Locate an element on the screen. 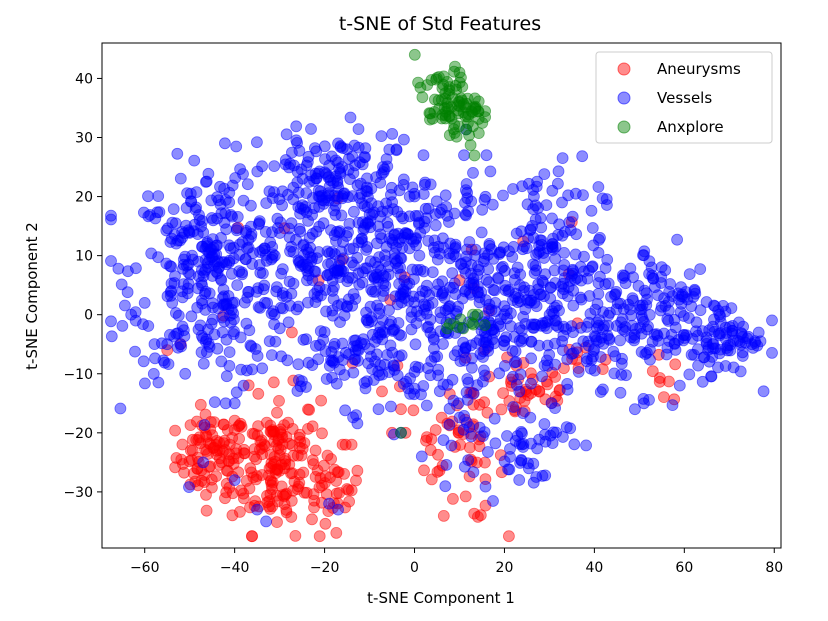  x-tick-label: 60 is located at coordinates (684, 568).